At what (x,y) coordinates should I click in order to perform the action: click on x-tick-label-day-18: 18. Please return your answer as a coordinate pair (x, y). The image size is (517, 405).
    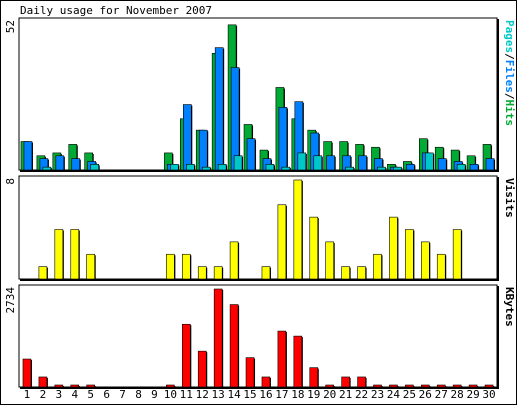
    Looking at the image, I should click on (297, 394).